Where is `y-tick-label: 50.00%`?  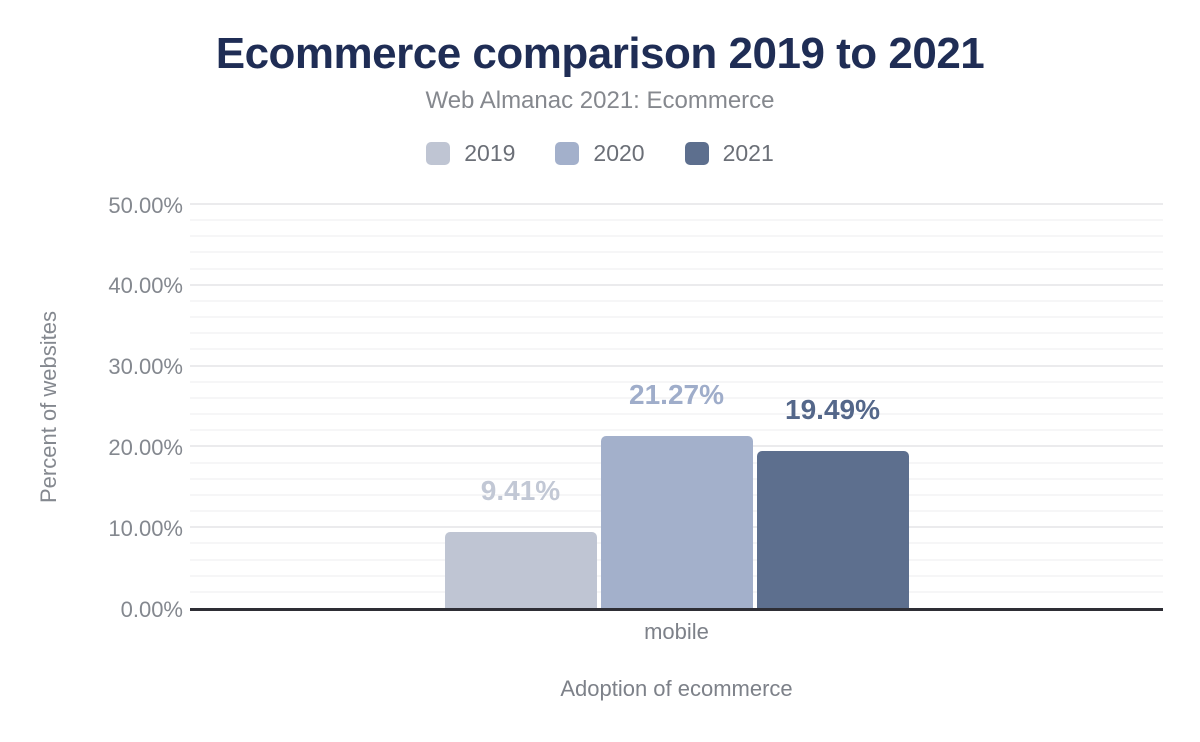
y-tick-label: 50.00% is located at coordinates (145, 205).